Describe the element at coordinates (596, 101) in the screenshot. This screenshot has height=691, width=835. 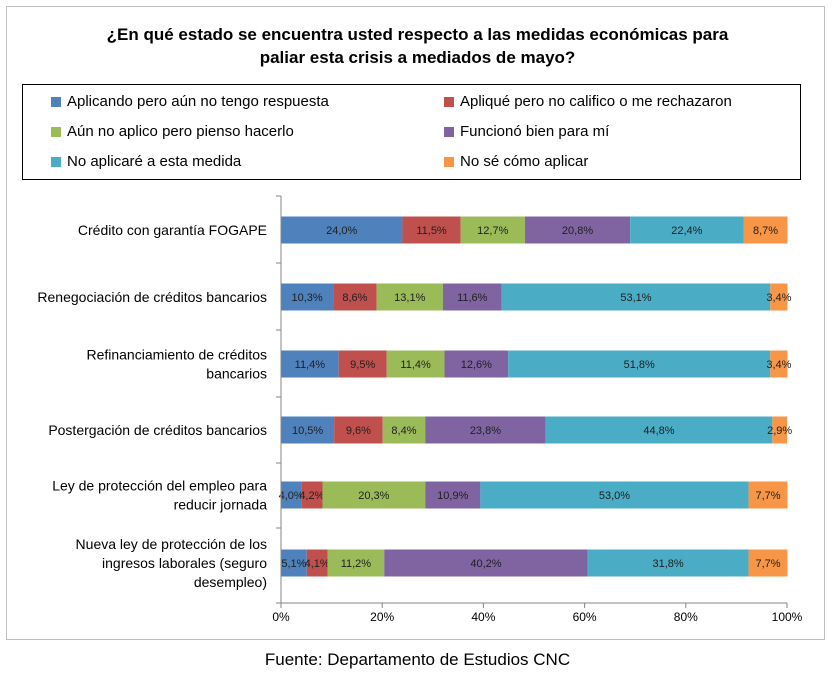
I see `legend-label: Apliqué pero no califico o me rechazaron` at that location.